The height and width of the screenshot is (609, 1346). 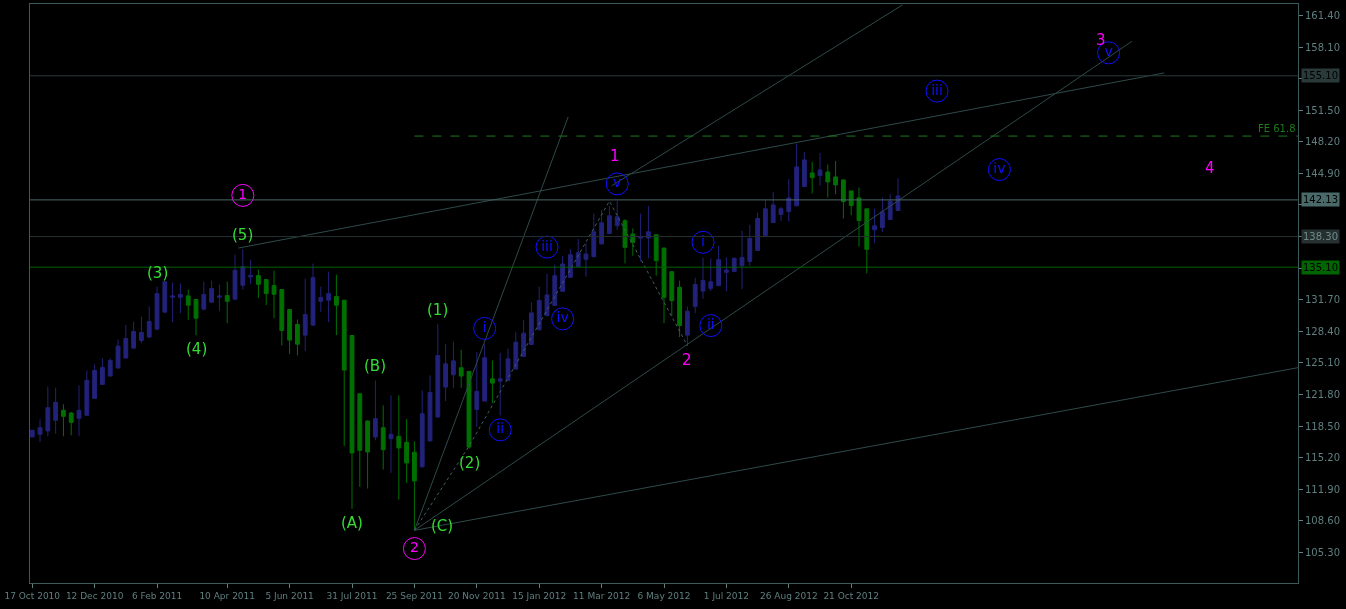 I want to click on x-tick-label: 15 Jan 2012, so click(x=539, y=595).